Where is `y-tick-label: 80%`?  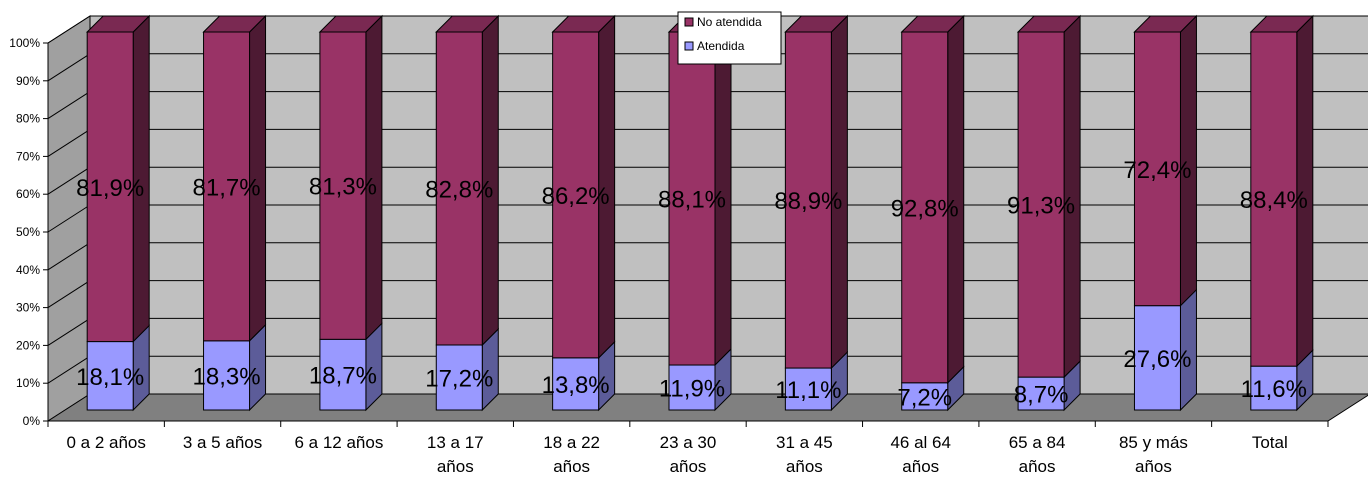
y-tick-label: 80% is located at coordinates (28, 119).